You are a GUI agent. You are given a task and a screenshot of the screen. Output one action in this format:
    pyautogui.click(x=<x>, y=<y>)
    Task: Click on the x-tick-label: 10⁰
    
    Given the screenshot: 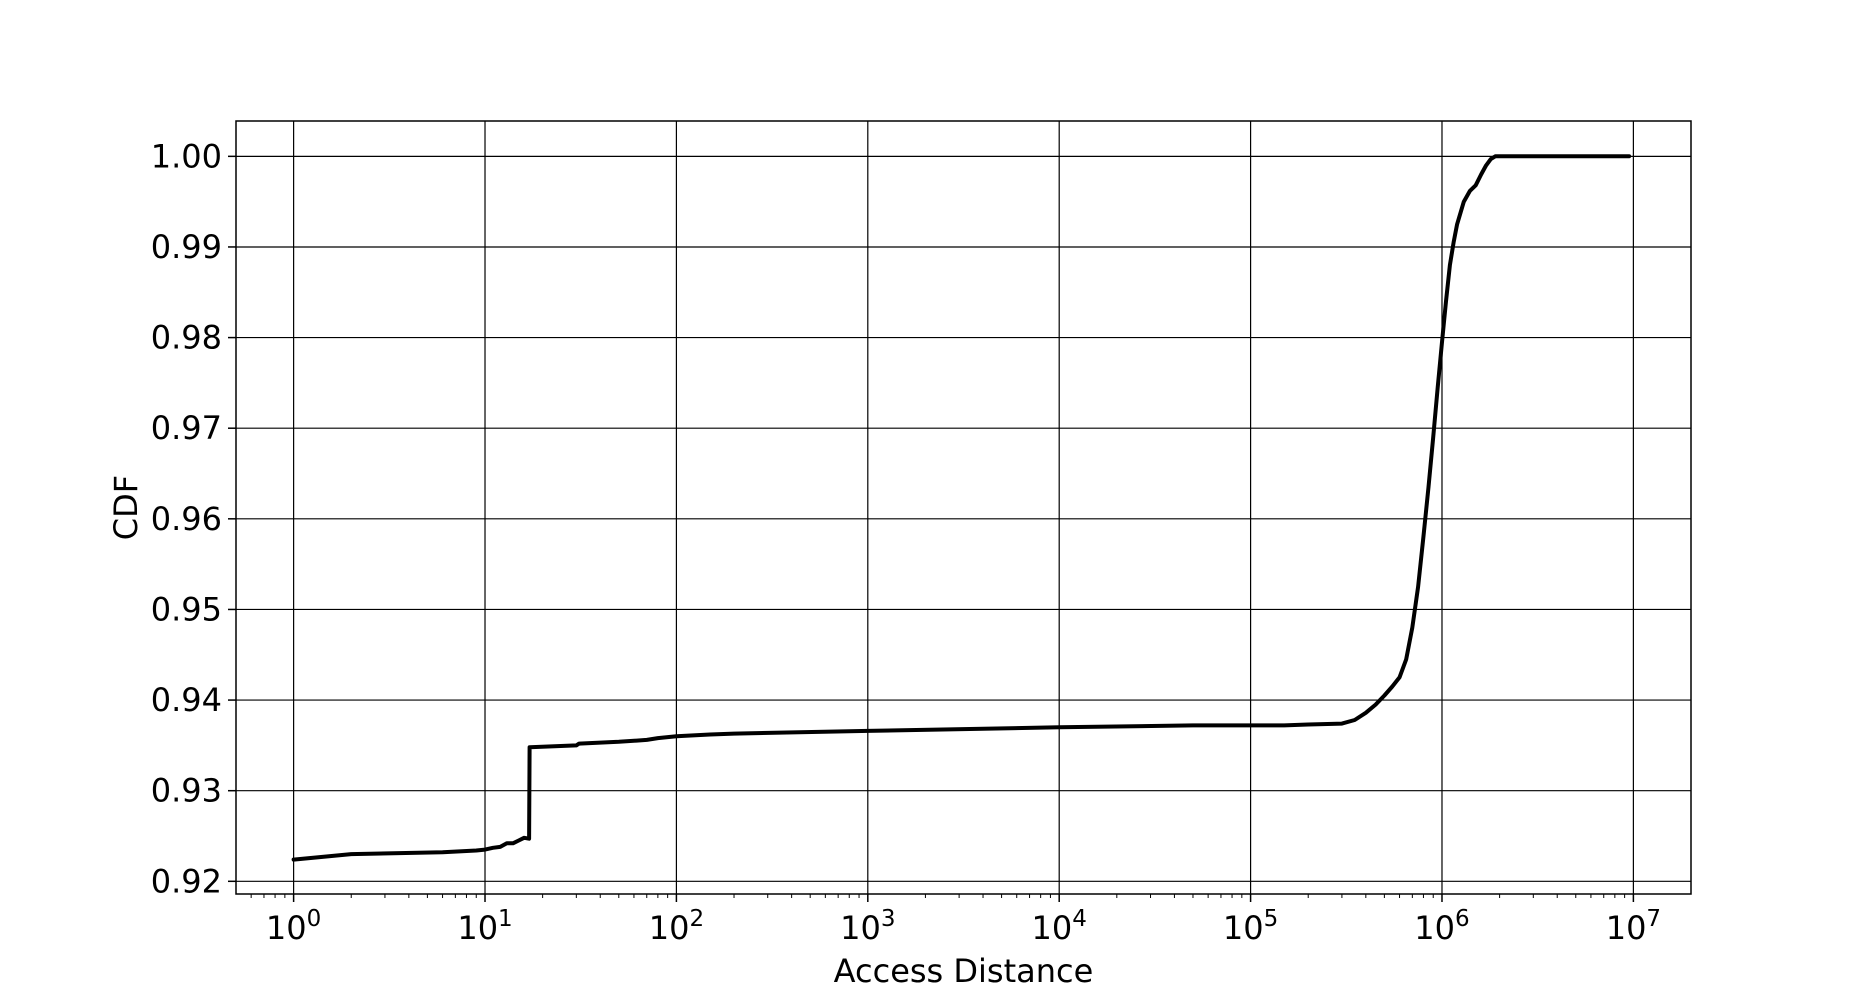 What is the action you would take?
    pyautogui.click(x=293, y=926)
    